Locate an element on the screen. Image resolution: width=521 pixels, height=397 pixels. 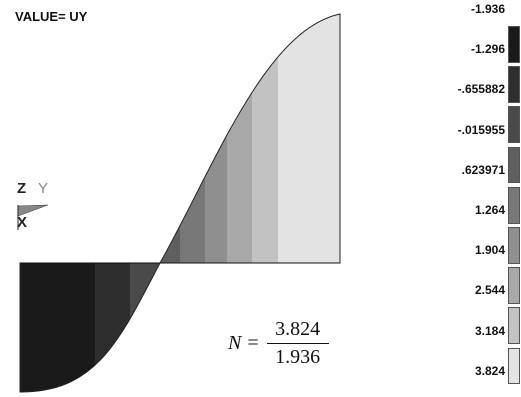
legend-value: 3.184 is located at coordinates (489, 330).